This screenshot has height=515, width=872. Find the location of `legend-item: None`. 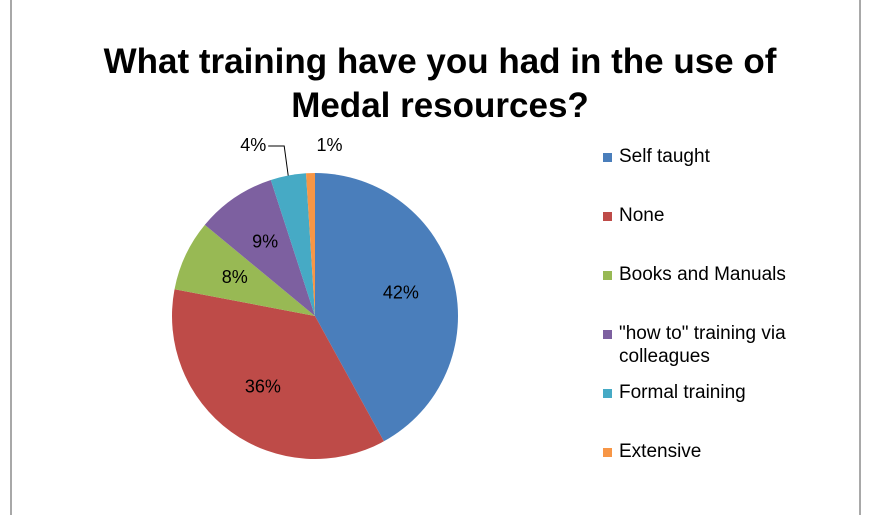

legend-item: None is located at coordinates (723, 233).